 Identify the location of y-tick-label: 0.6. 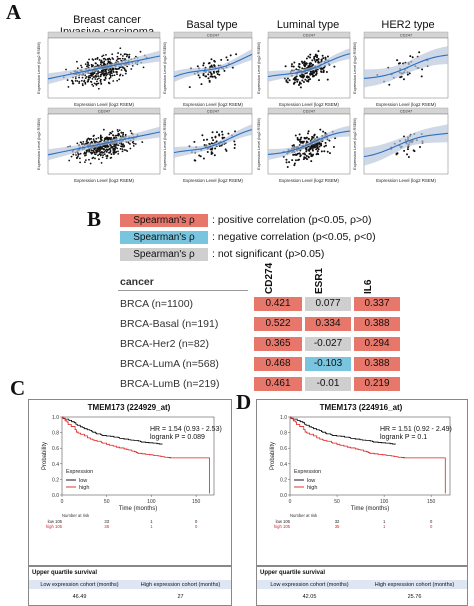
(283, 449).